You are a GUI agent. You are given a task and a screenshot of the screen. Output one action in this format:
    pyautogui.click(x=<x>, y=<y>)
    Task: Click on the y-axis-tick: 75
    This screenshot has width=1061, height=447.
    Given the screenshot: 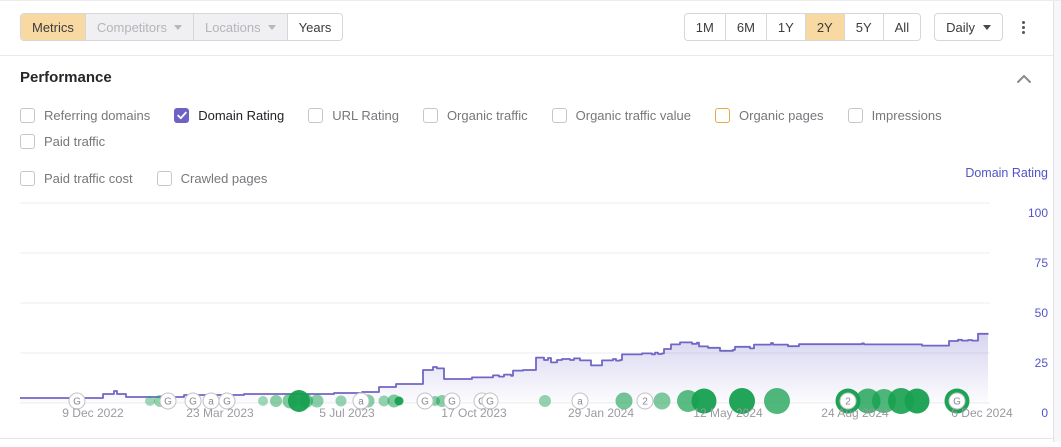 What is the action you would take?
    pyautogui.click(x=1042, y=263)
    